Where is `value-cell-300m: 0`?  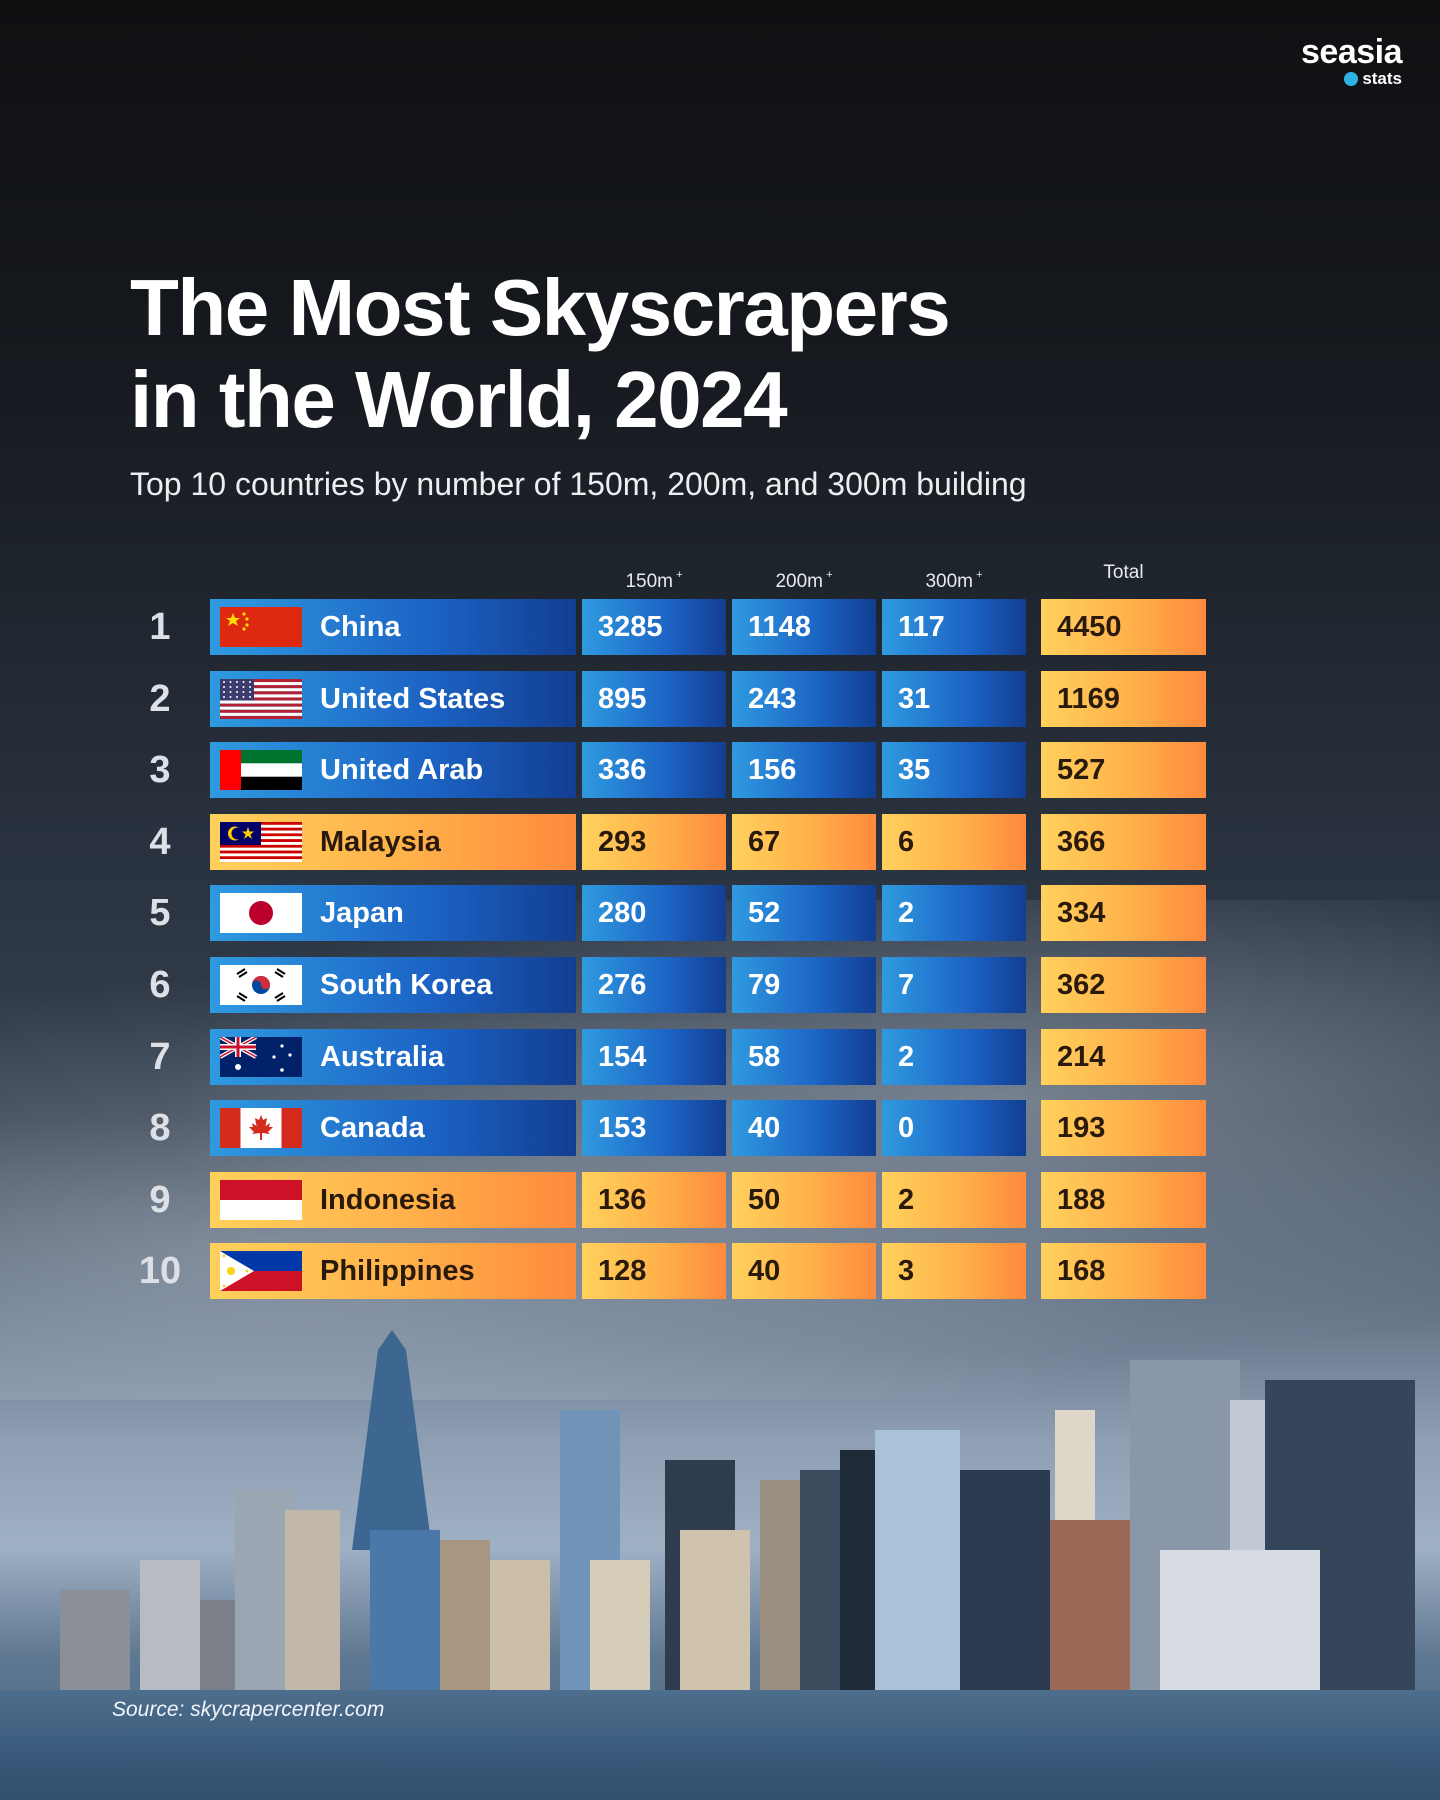 value-cell-300m: 0 is located at coordinates (954, 1128).